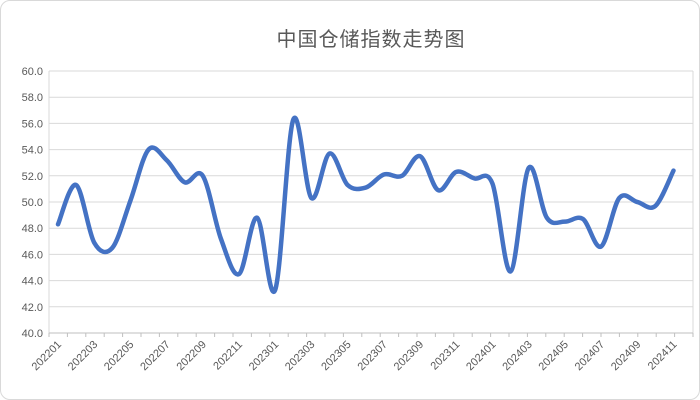 This screenshot has height=400, width=700. Describe the element at coordinates (32, 334) in the screenshot. I see `svg-text: 40.0` at that location.